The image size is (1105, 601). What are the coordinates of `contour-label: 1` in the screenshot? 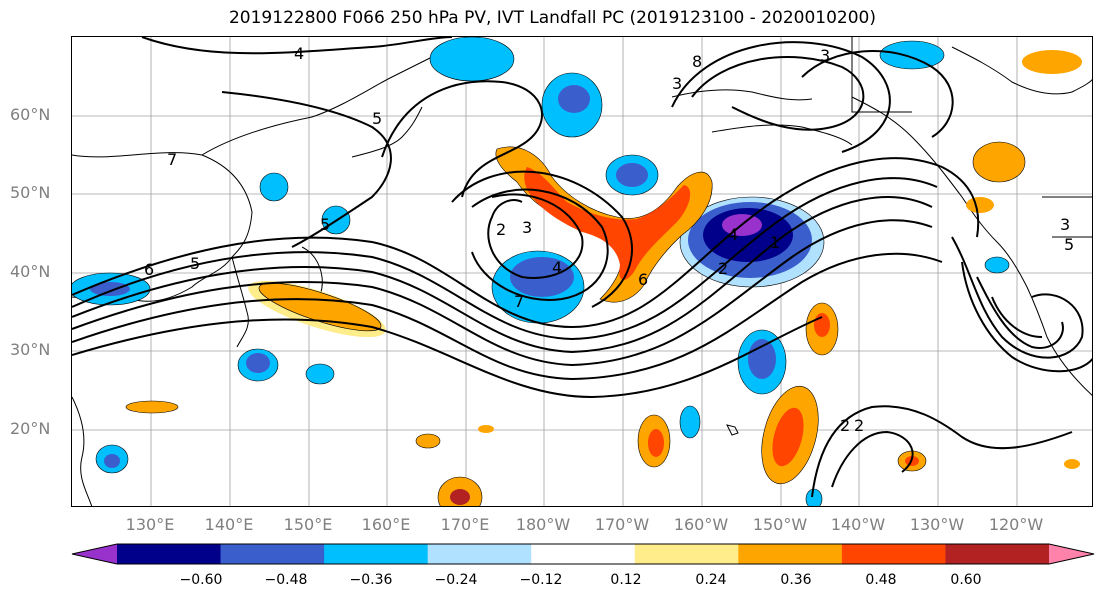 It's located at (775, 242).